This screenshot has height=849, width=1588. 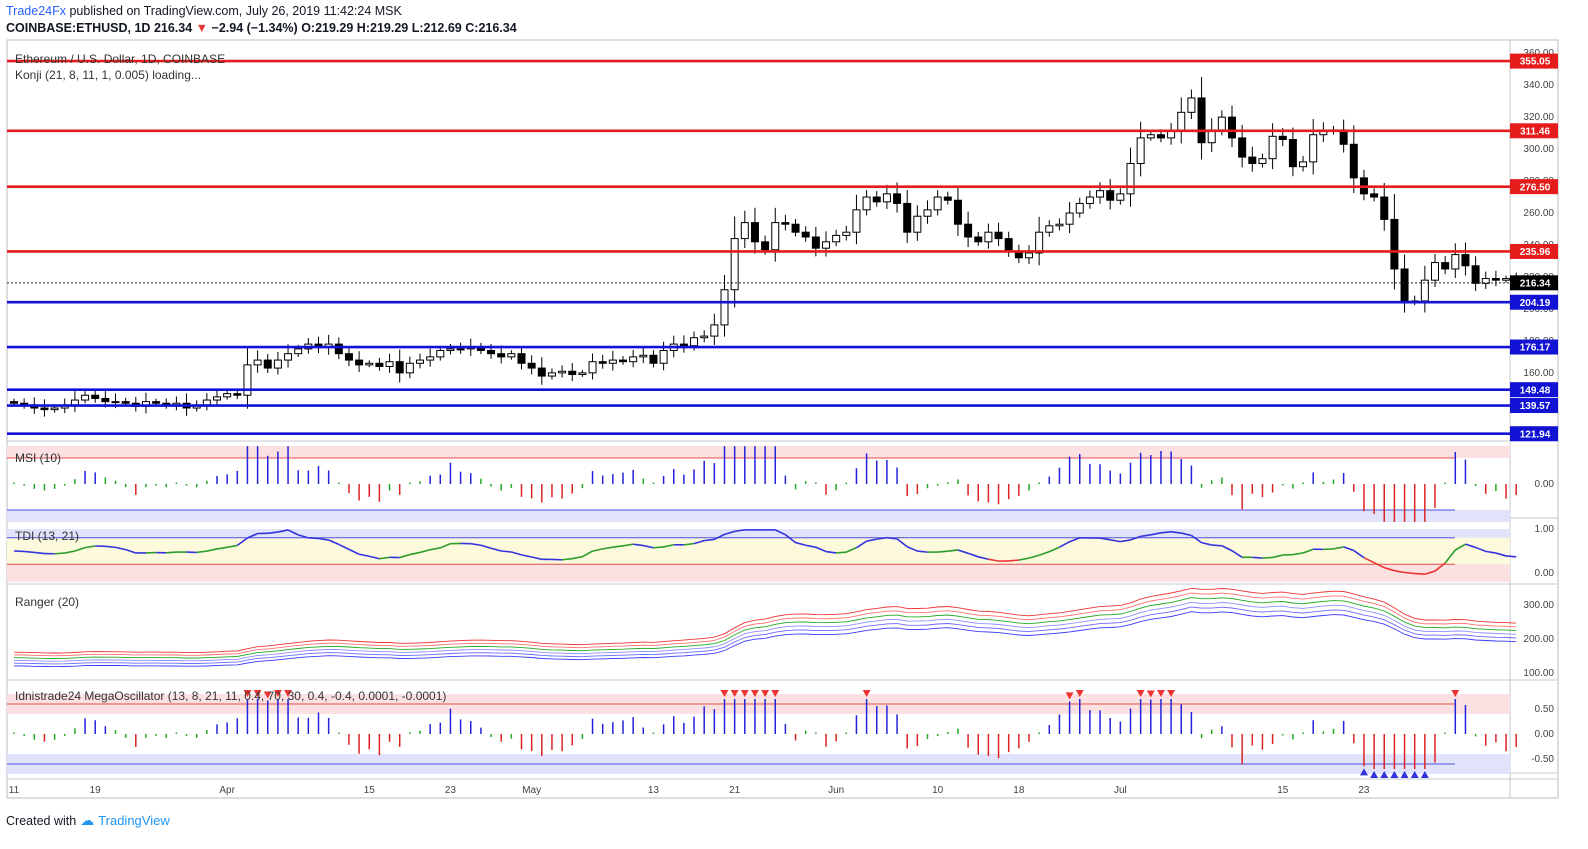 What do you see at coordinates (38, 458) in the screenshot?
I see `msi-pane-title: MSI (10)` at bounding box center [38, 458].